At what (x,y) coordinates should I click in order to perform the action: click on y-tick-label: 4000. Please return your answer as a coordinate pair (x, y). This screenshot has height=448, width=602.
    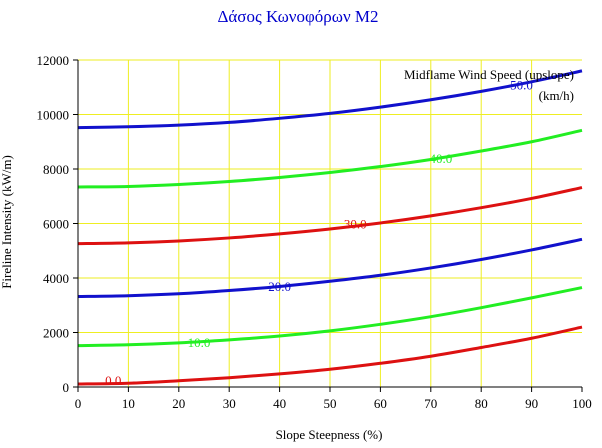
    Looking at the image, I should click on (56, 278).